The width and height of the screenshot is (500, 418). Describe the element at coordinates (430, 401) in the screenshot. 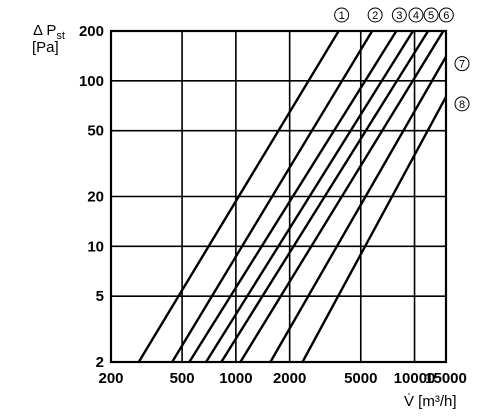

I see `x-axis-label: V̇ [m³/h]` at that location.